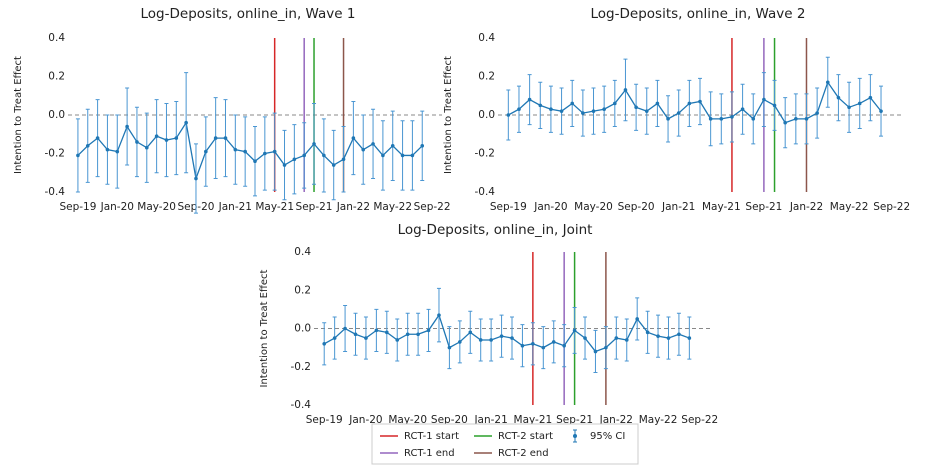 Image resolution: width=925 pixels, height=470 pixels. What do you see at coordinates (763, 207) in the screenshot?
I see `x-tick-label: Sep-21` at bounding box center [763, 207].